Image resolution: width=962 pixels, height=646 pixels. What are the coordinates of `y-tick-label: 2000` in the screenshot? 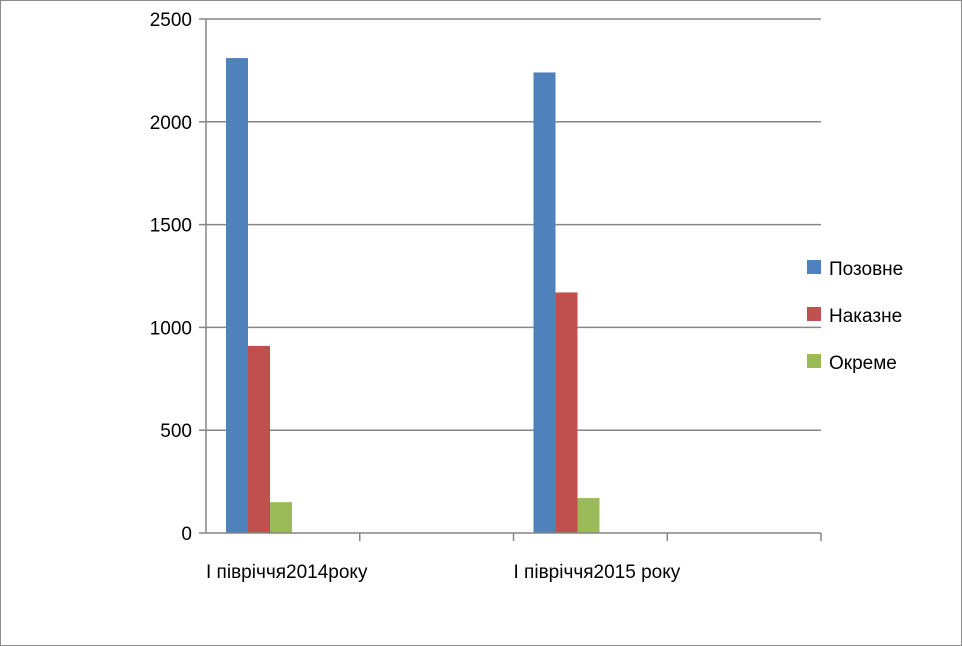 It's located at (171, 123).